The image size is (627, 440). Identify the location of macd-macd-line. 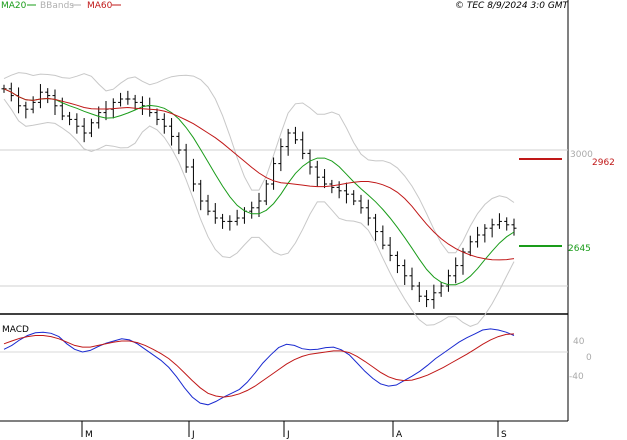
(259, 367).